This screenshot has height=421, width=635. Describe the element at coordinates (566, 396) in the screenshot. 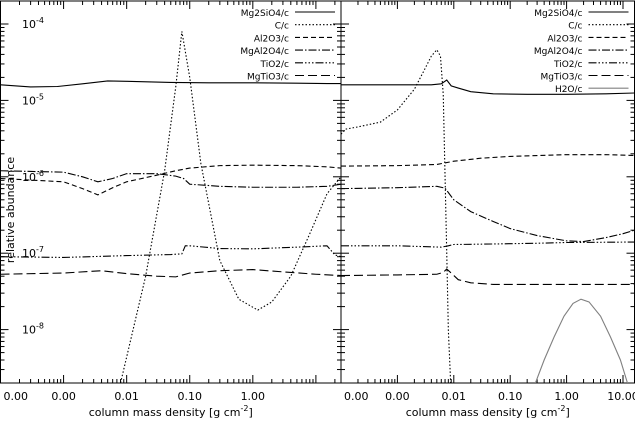

I see `x-tick-label-1-4: 1.00` at that location.